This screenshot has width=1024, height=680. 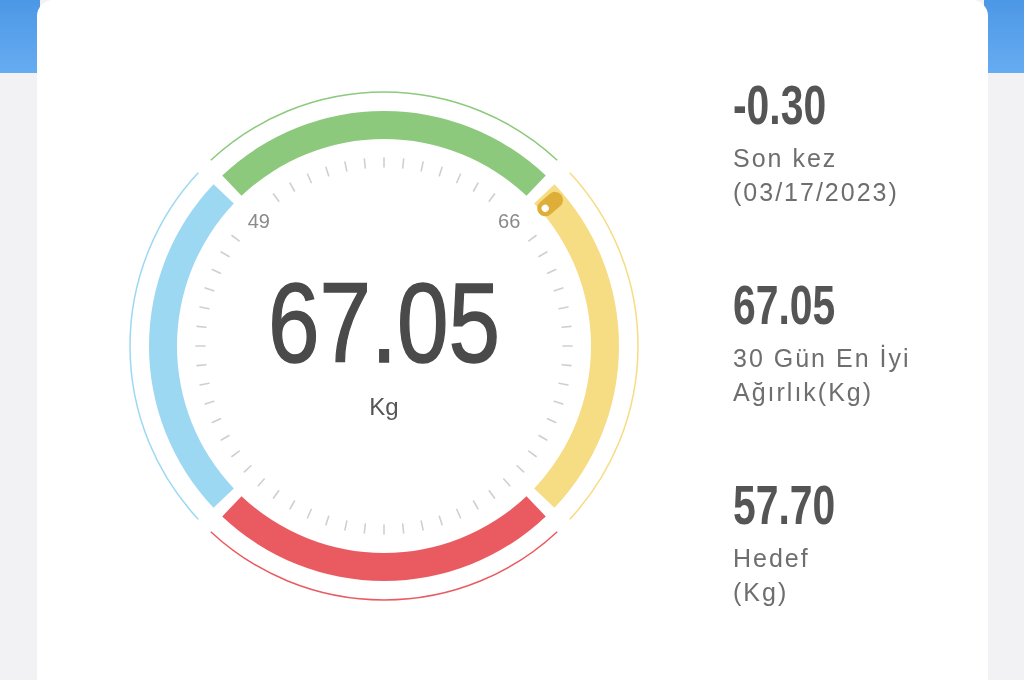 What do you see at coordinates (784, 504) in the screenshot?
I see `text: 57.70` at bounding box center [784, 504].